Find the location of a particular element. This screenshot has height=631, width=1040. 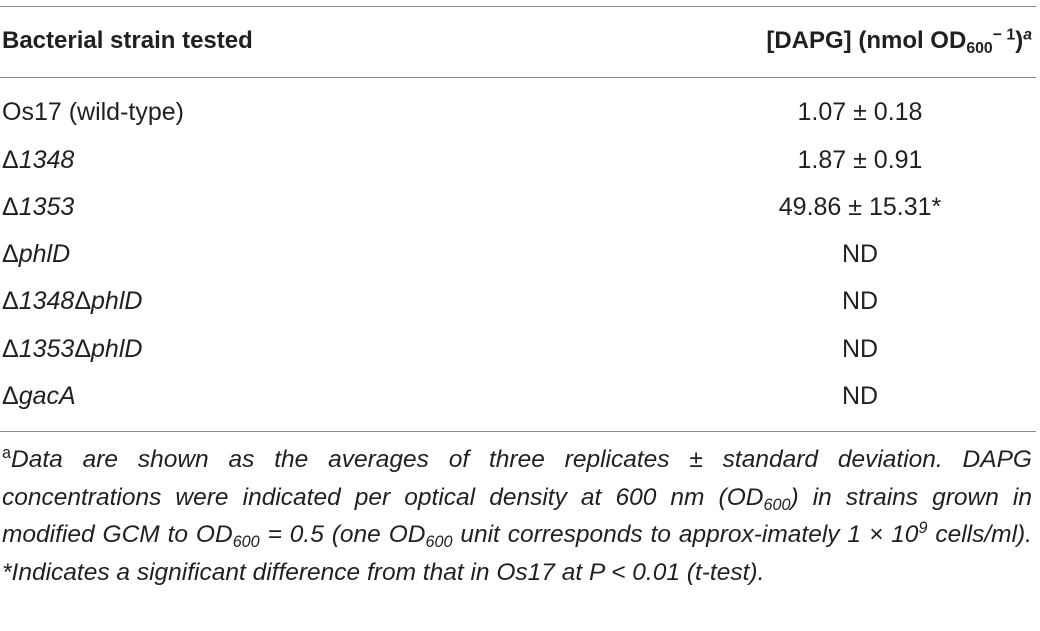

table-row: Os17 (wild-type) 1.07 ± 0.18 is located at coordinates (518, 112).